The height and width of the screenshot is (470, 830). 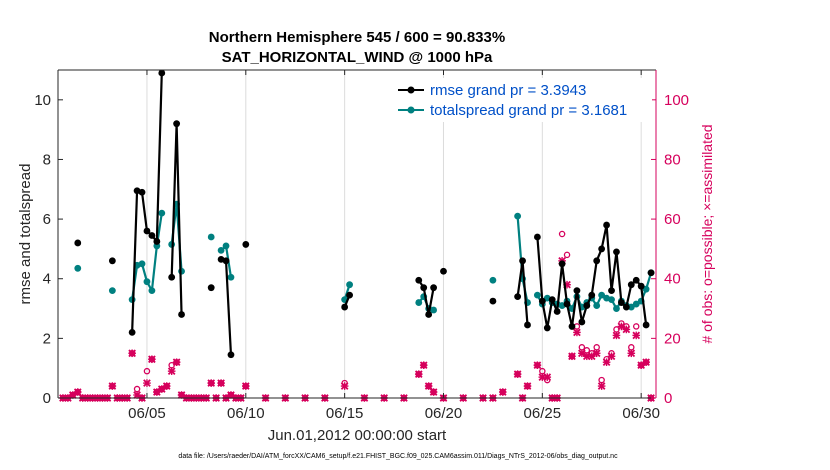 I want to click on y2-tick-label: 0, so click(x=668, y=398).